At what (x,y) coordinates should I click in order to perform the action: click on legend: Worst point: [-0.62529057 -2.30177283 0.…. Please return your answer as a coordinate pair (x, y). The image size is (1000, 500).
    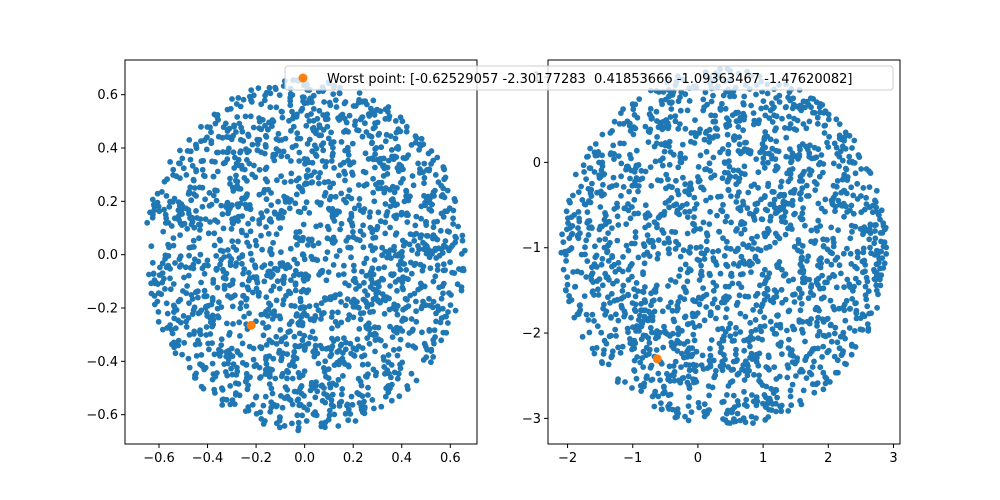
    Looking at the image, I should click on (589, 78).